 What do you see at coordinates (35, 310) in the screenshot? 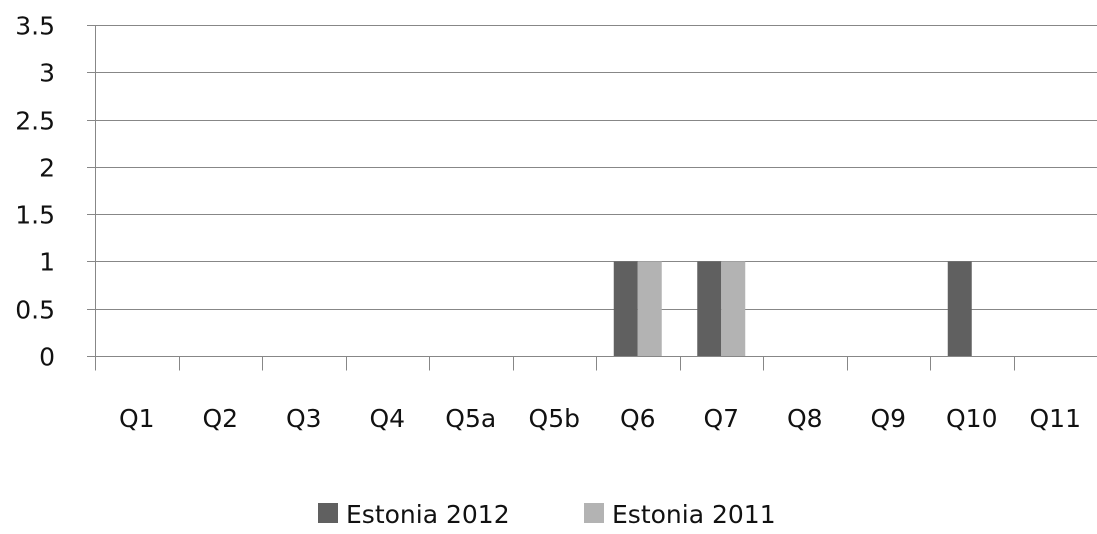
I see `y-tick-label: 0.5` at bounding box center [35, 310].